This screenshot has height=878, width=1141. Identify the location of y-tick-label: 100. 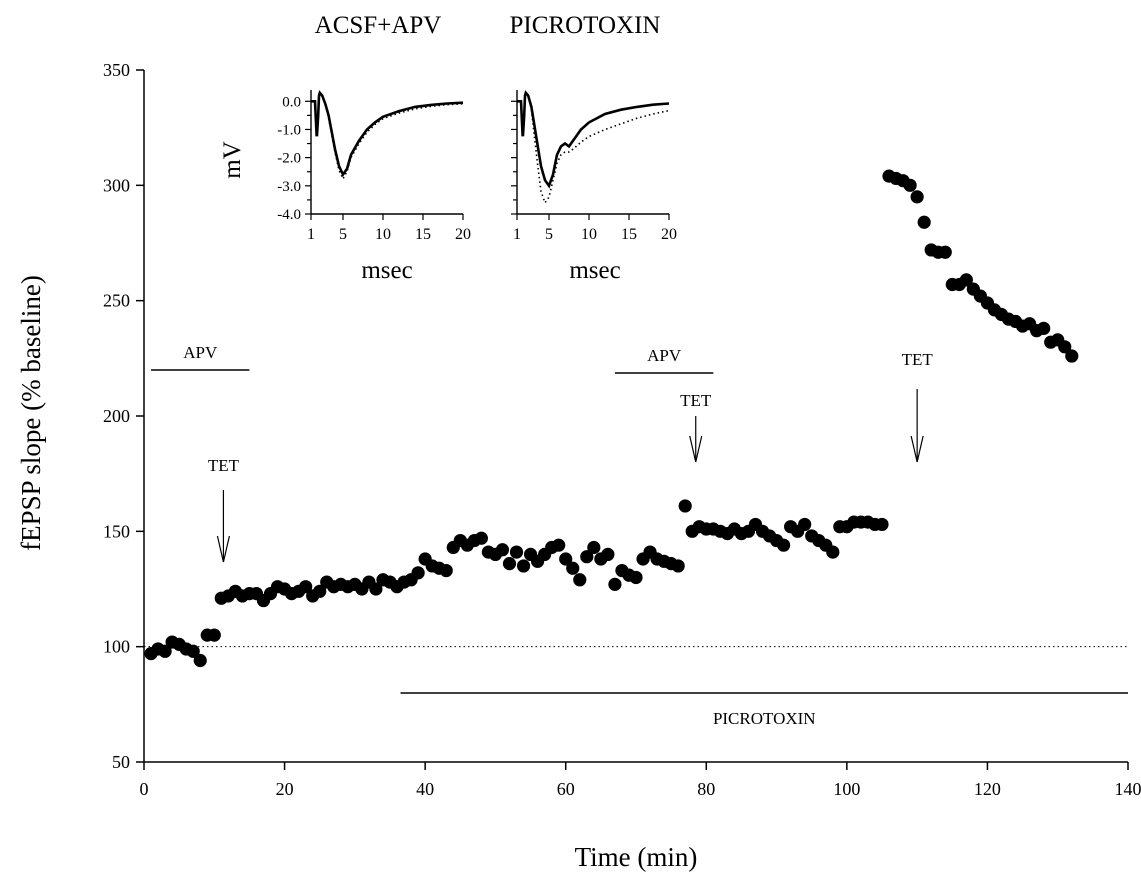
(116, 647).